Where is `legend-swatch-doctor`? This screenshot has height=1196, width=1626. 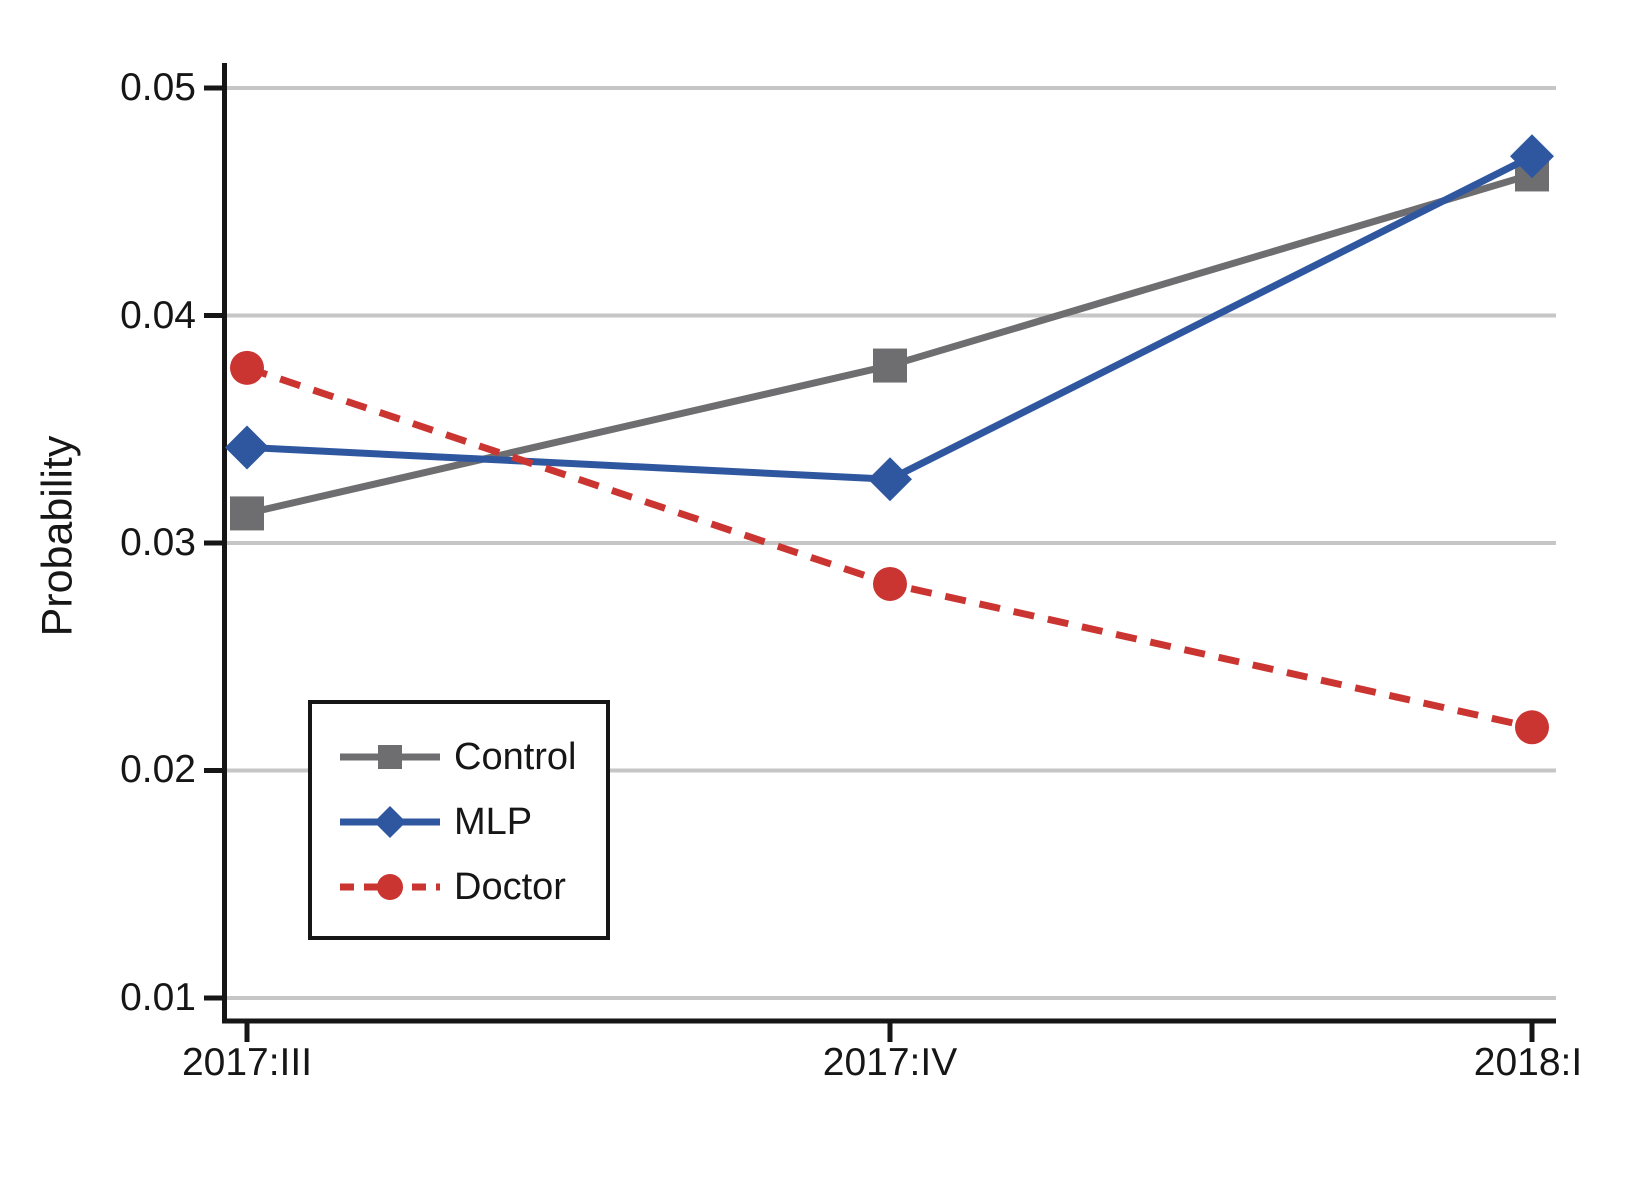 legend-swatch-doctor is located at coordinates (390, 886).